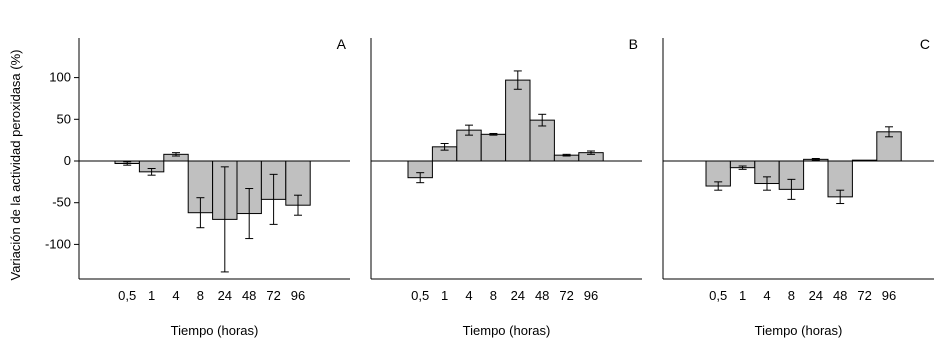  I want to click on y-tick-label: -50, so click(61, 202).